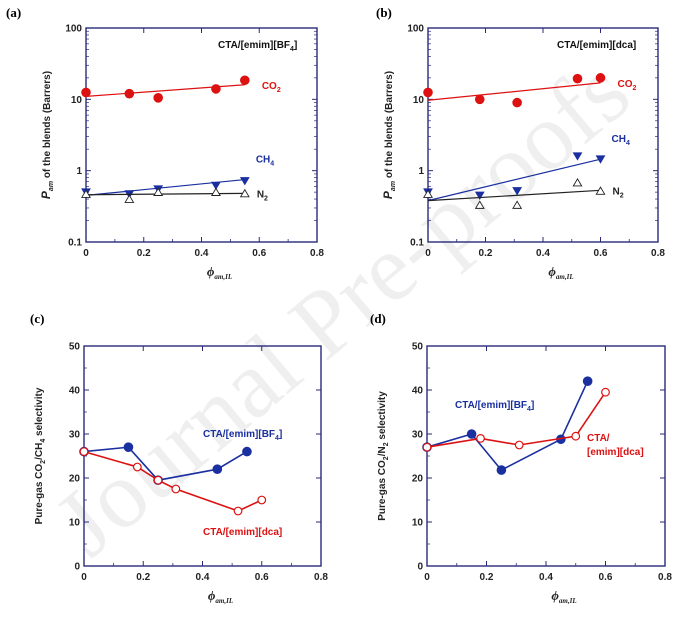 This screenshot has width=692, height=621. I want to click on x-tick-label: 0.6, so click(606, 577).